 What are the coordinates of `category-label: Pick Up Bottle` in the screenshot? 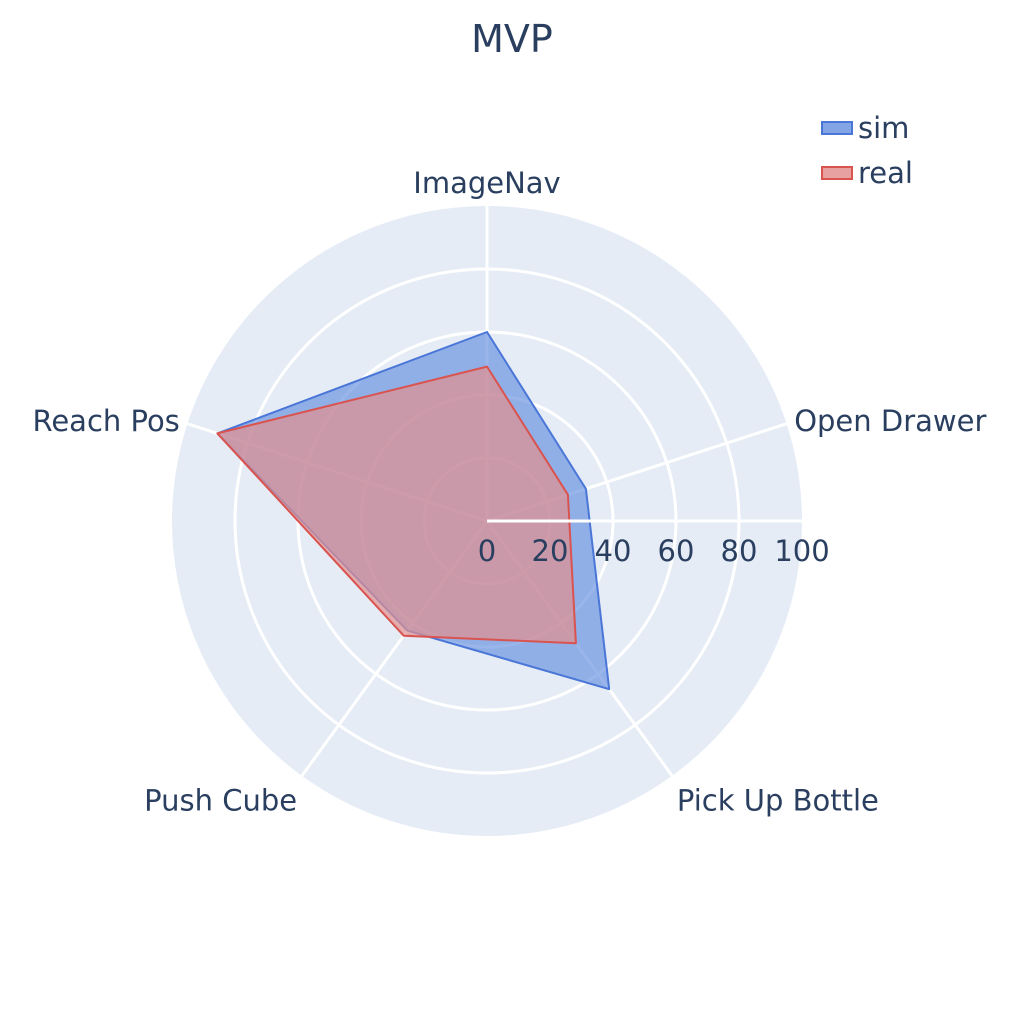 It's located at (778, 800).